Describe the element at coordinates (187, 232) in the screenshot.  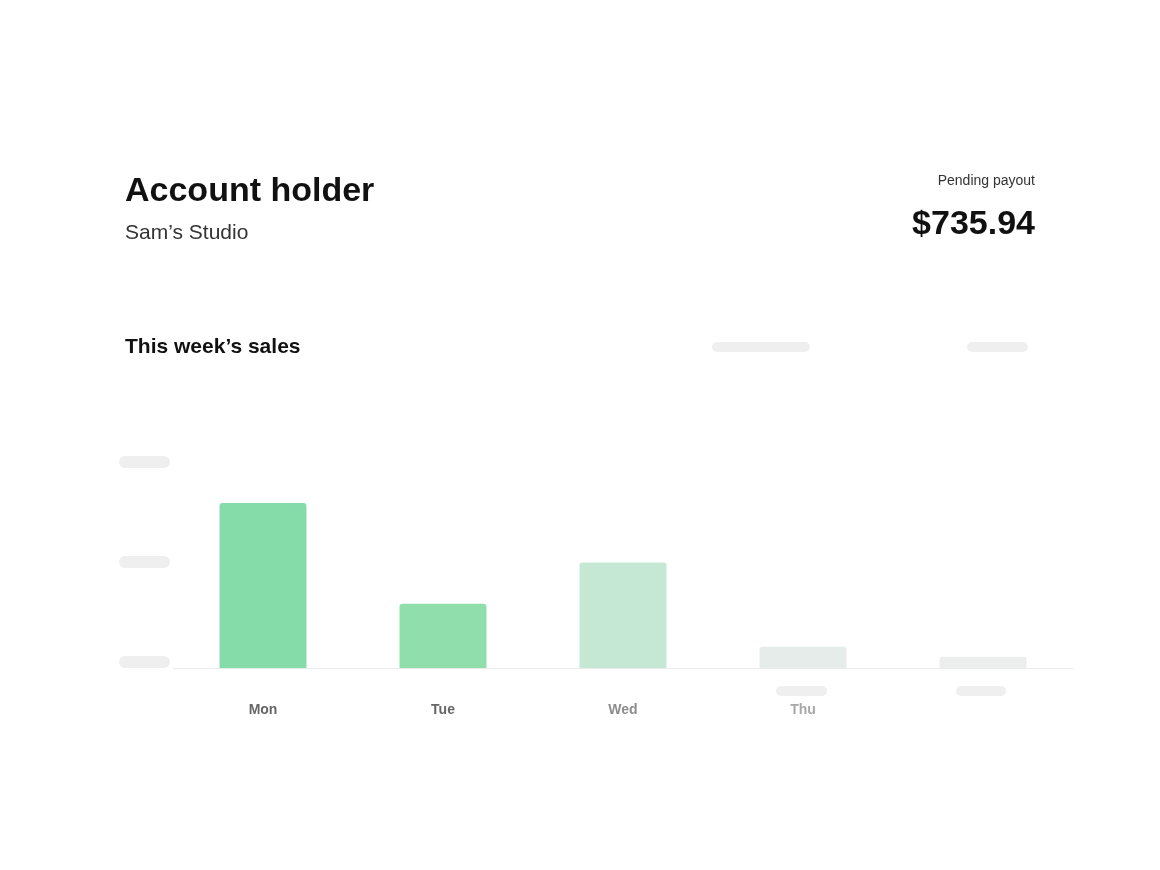
I see `text: Sam’s Studio` at that location.